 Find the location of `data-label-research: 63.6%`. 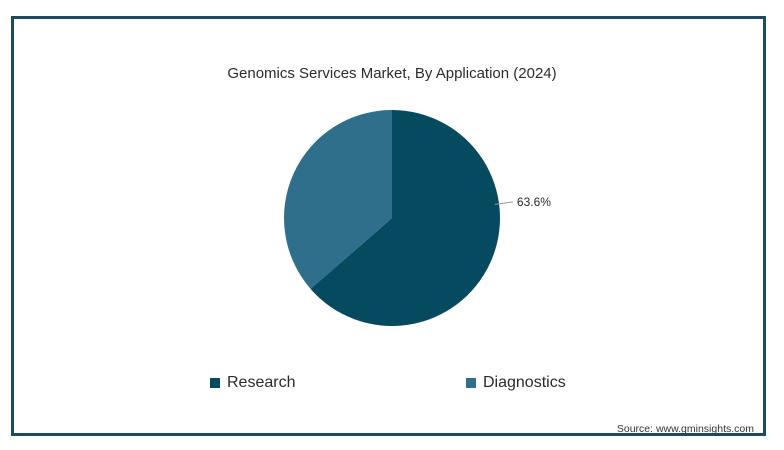

data-label-research: 63.6% is located at coordinates (534, 202).